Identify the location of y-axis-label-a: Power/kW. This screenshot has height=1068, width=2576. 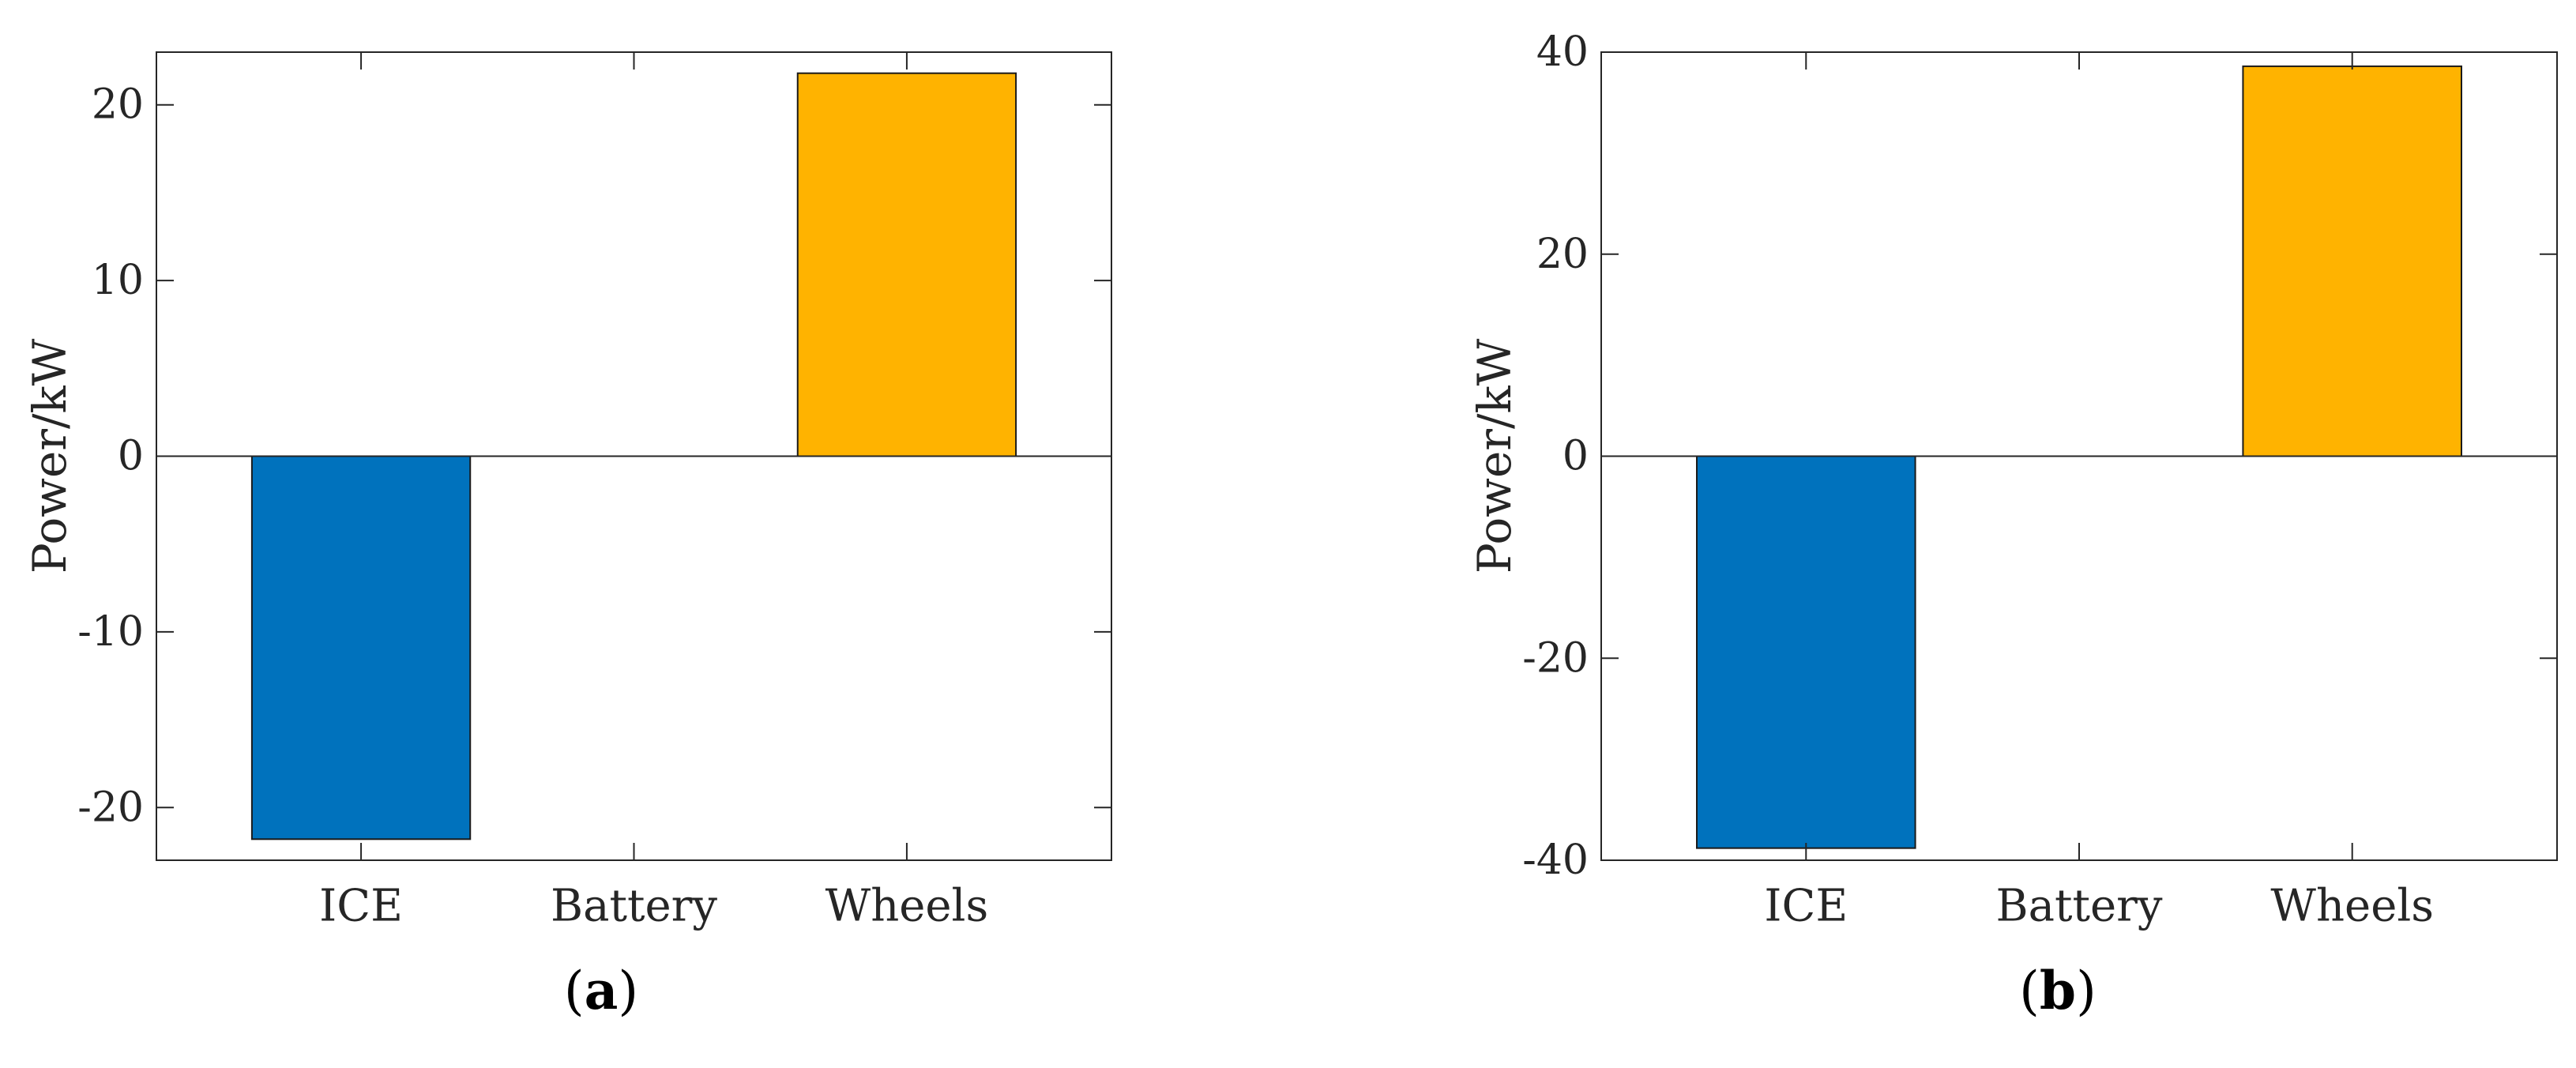
(50, 456).